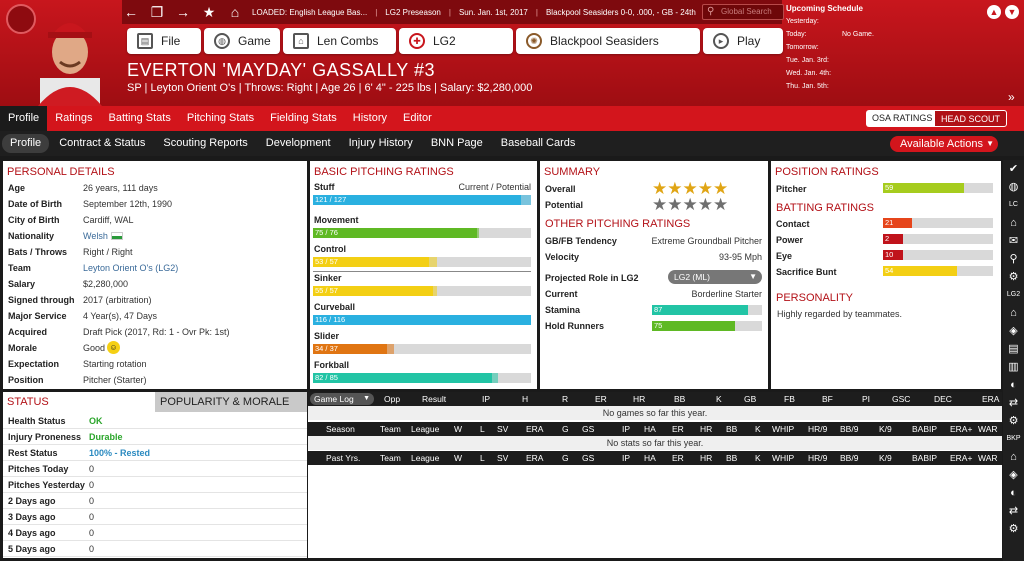 The height and width of the screenshot is (561, 1024). I want to click on column-header: HR/9, so click(818, 458).